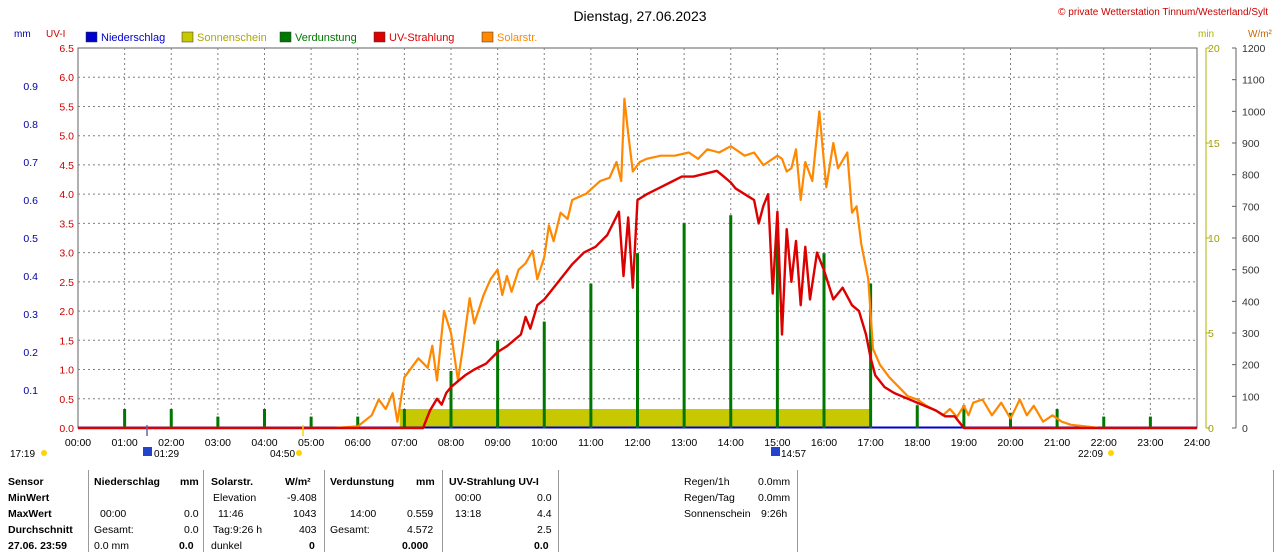  What do you see at coordinates (133, 38) in the screenshot?
I see `legend-label: Niederschlag` at bounding box center [133, 38].